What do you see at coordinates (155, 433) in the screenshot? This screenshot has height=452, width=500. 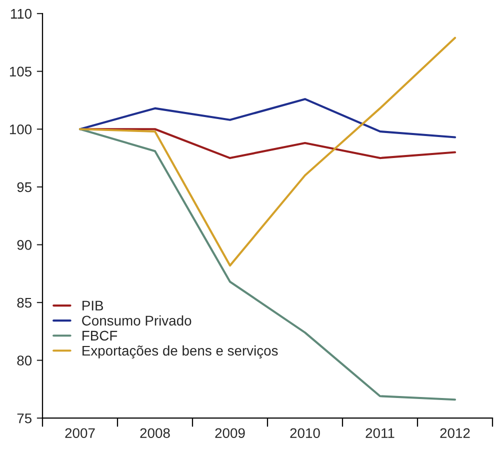 I see `x-tick-label: 2008` at bounding box center [155, 433].